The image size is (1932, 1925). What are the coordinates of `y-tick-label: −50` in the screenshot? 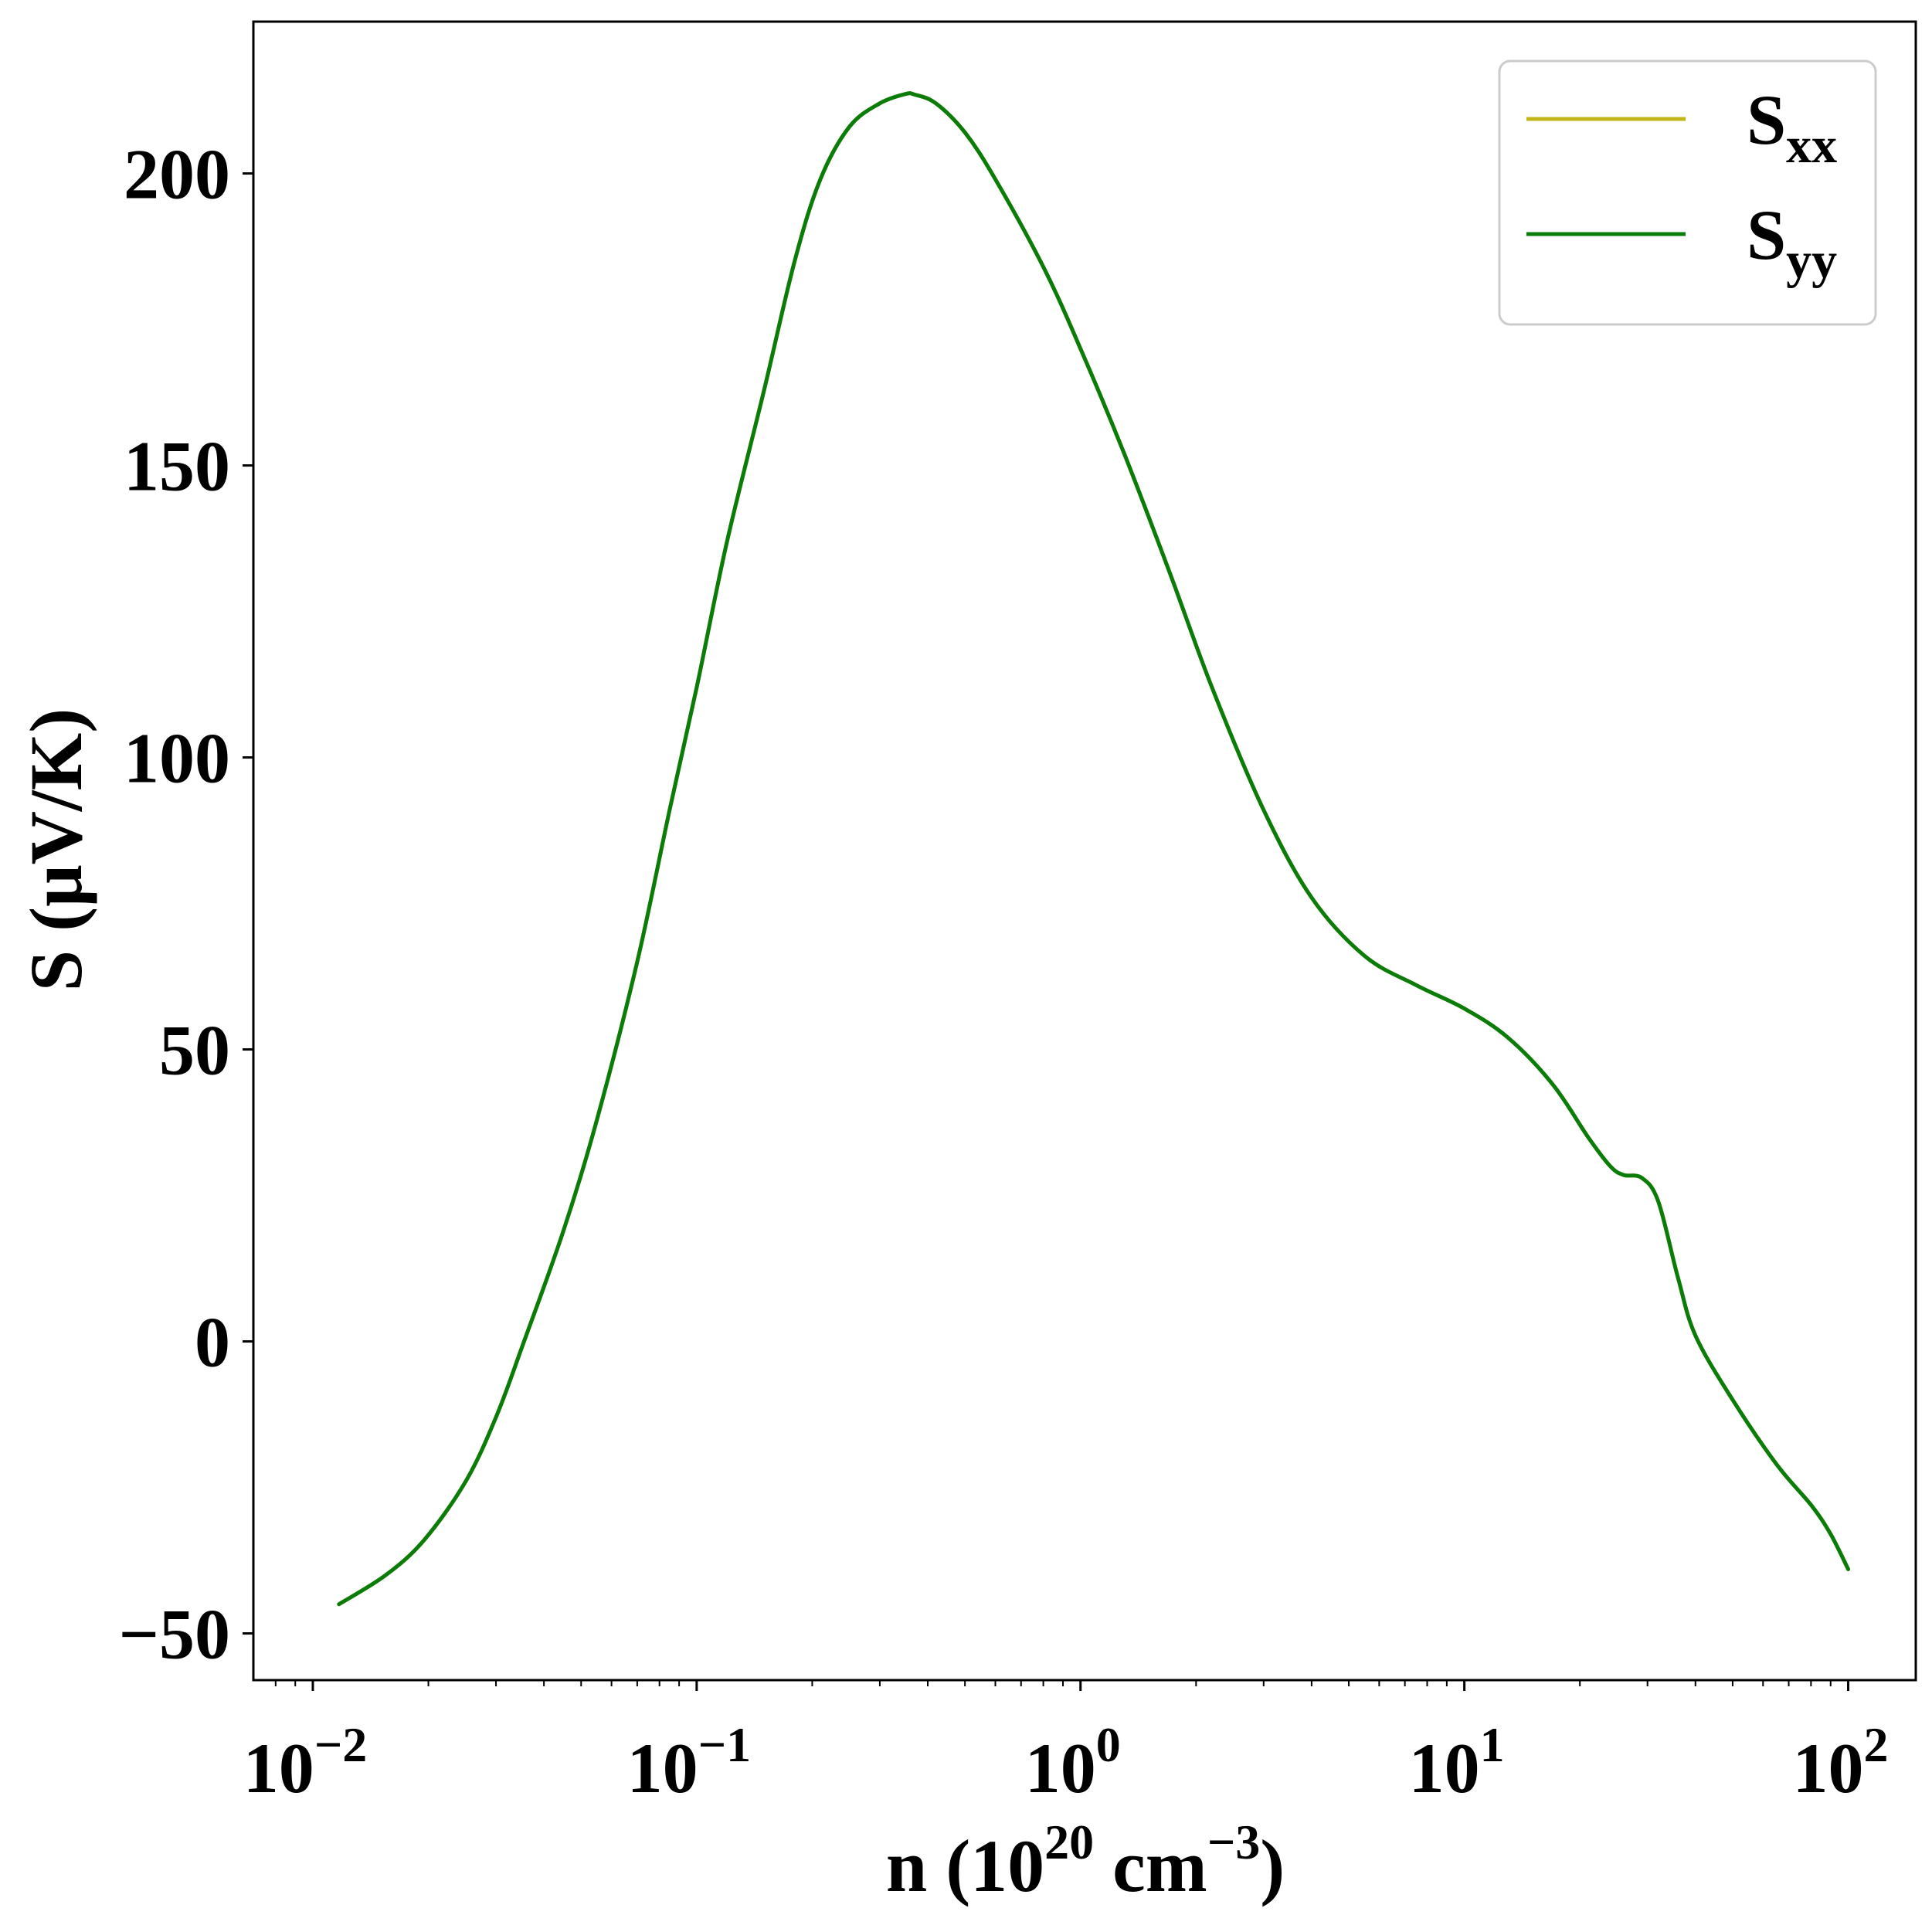 It's located at (174, 1635).